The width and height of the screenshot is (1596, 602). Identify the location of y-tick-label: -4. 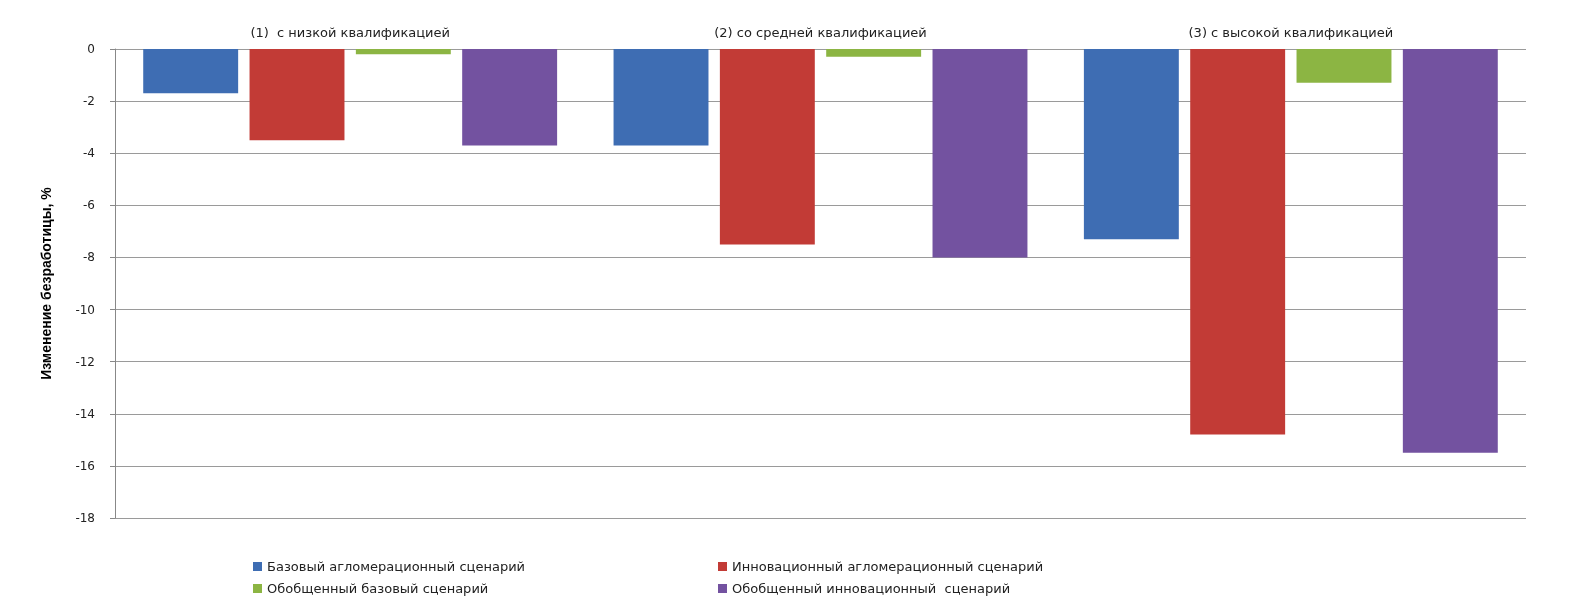
(89, 153).